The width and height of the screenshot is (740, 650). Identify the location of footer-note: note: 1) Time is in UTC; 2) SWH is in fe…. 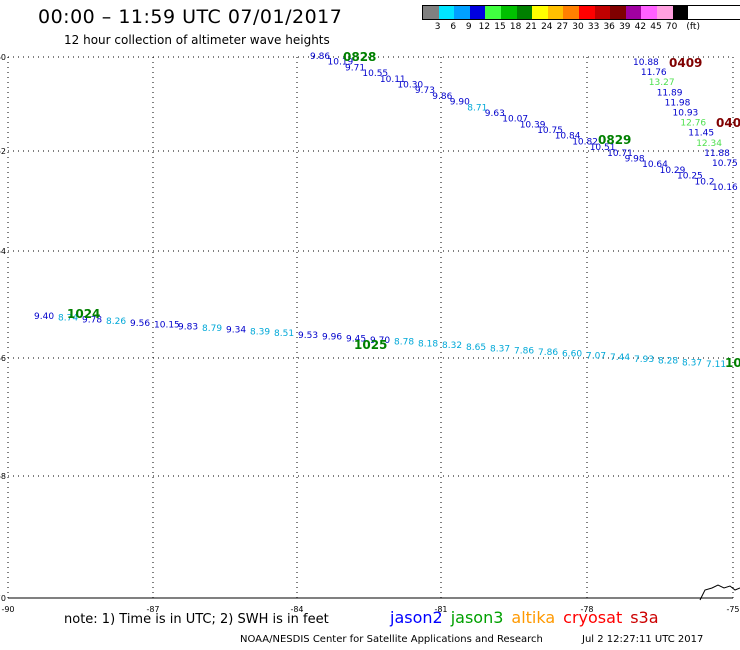
(196, 619).